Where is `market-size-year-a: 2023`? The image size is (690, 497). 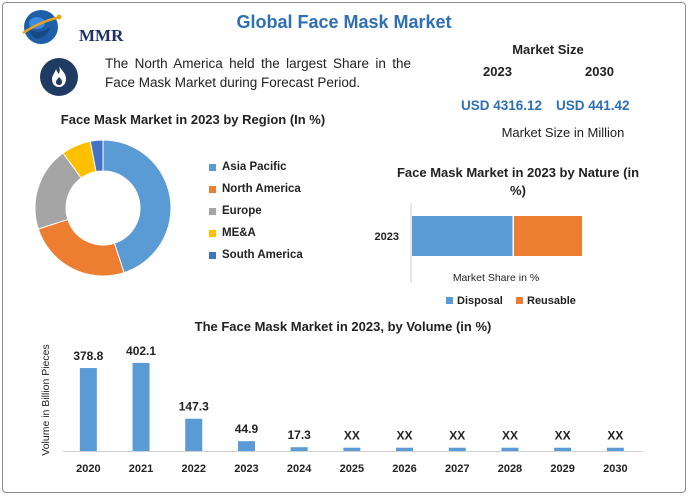 market-size-year-a: 2023 is located at coordinates (497, 71).